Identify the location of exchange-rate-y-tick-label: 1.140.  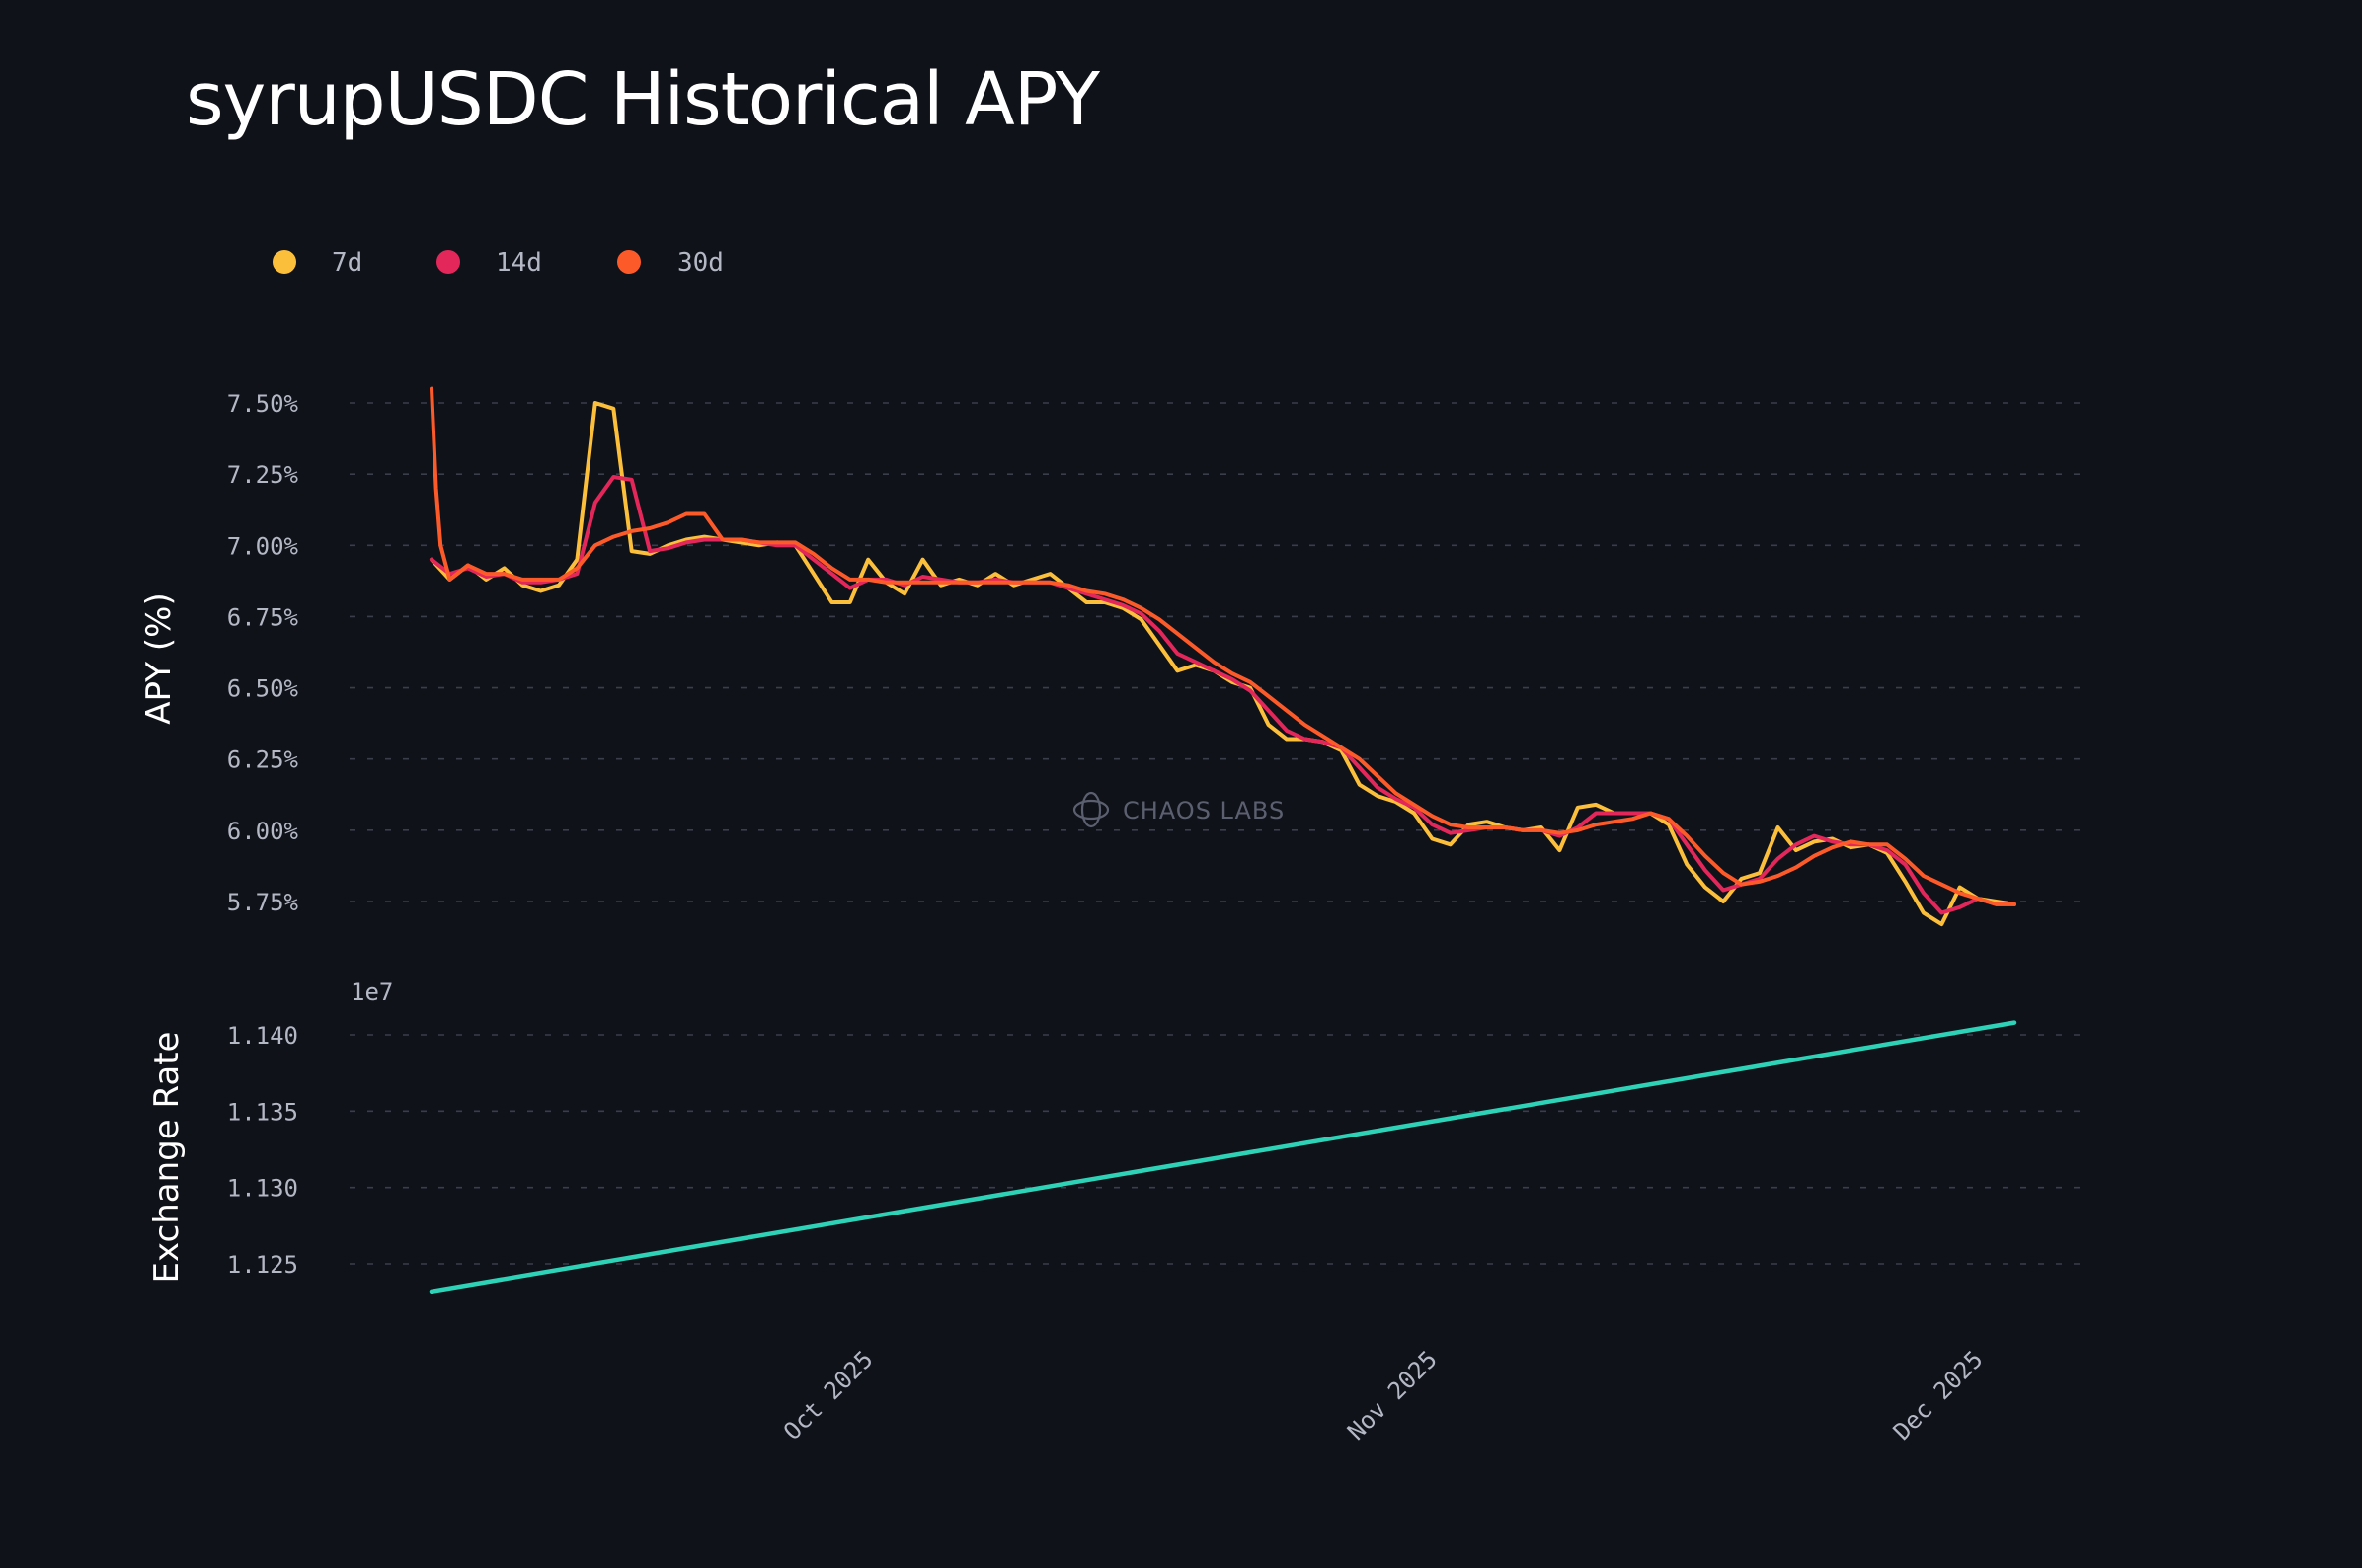
(262, 1036).